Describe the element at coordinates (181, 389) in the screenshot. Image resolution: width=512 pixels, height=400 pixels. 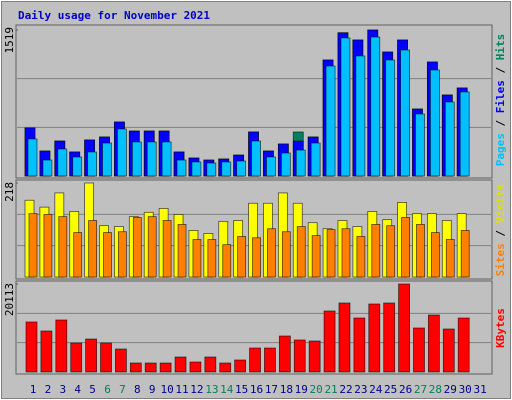
I see `x-tick-label: 11` at that location.